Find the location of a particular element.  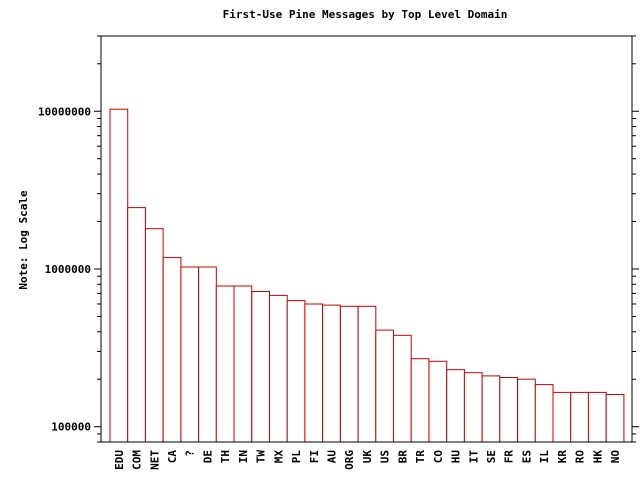

bar-MX is located at coordinates (278, 368).